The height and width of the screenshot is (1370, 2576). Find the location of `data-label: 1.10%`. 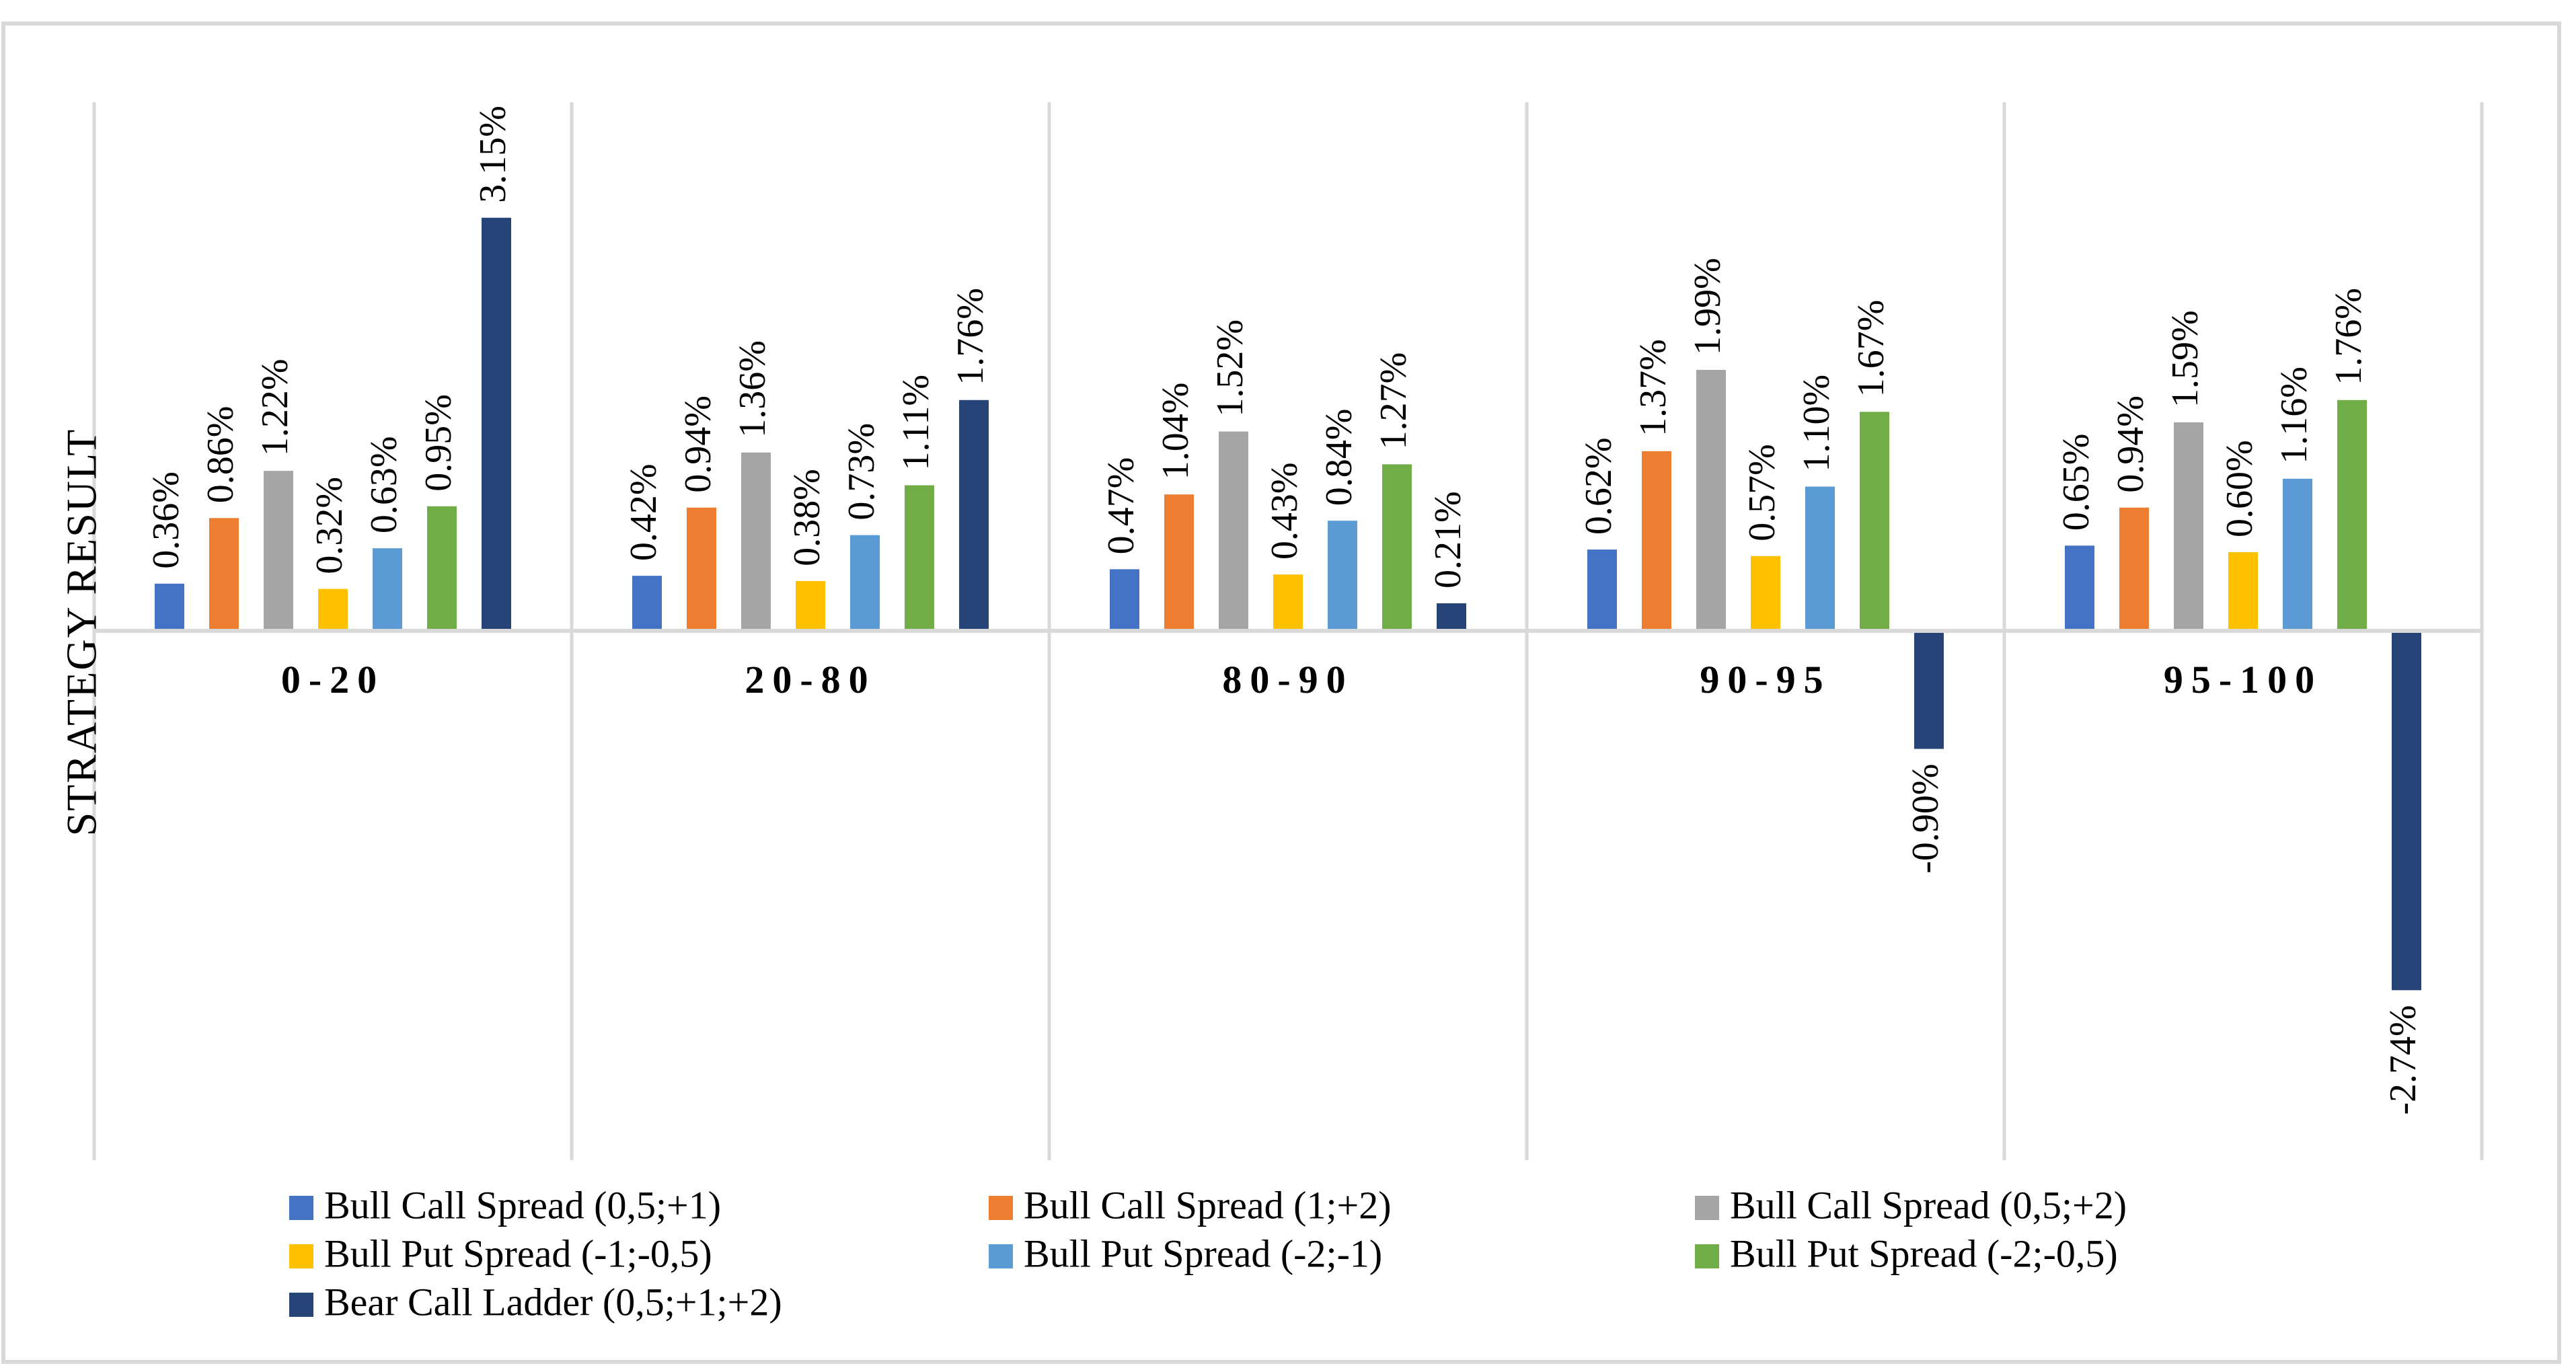

data-label: 1.10% is located at coordinates (1817, 424).